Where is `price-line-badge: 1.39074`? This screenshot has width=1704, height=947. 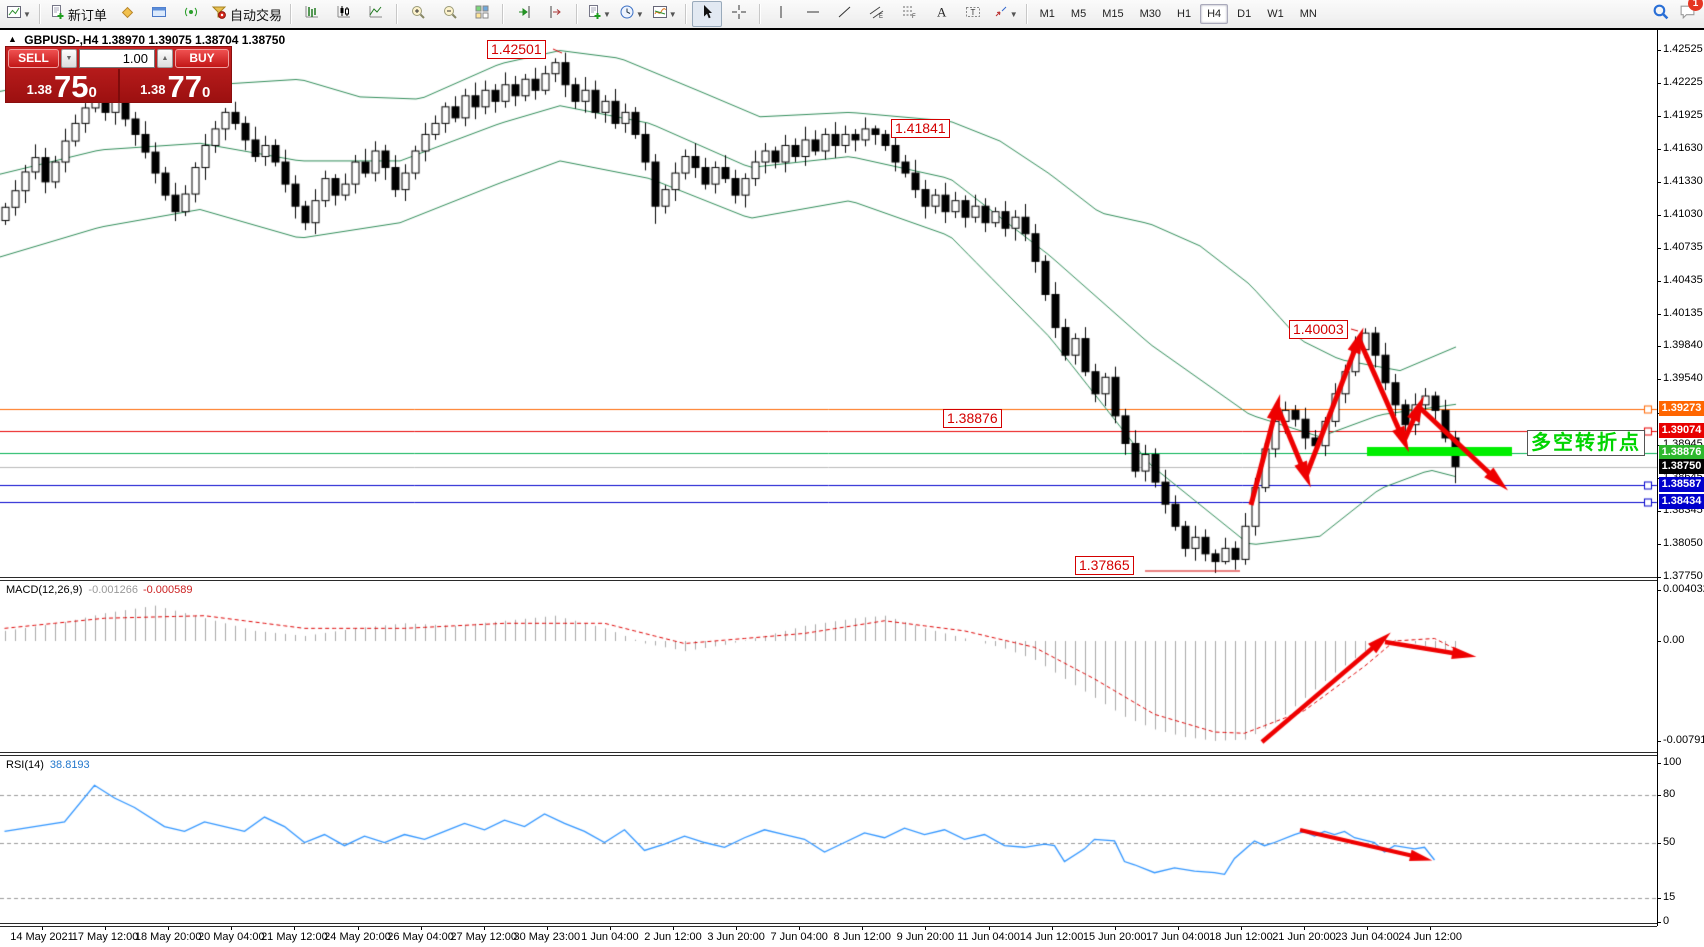
price-line-badge: 1.39074 is located at coordinates (1681, 431).